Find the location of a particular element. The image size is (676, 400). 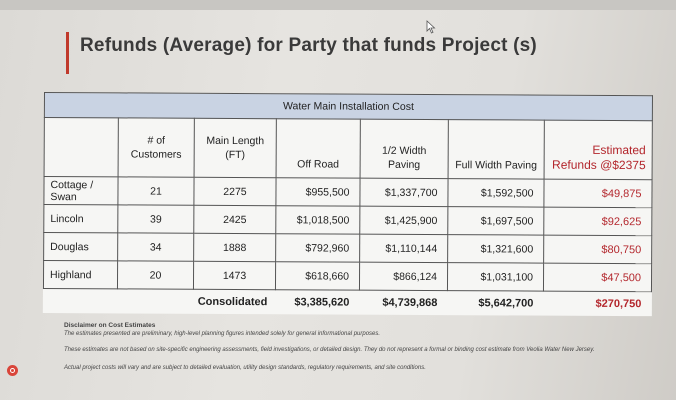

mouse-pointer-icon is located at coordinates (431, 27).